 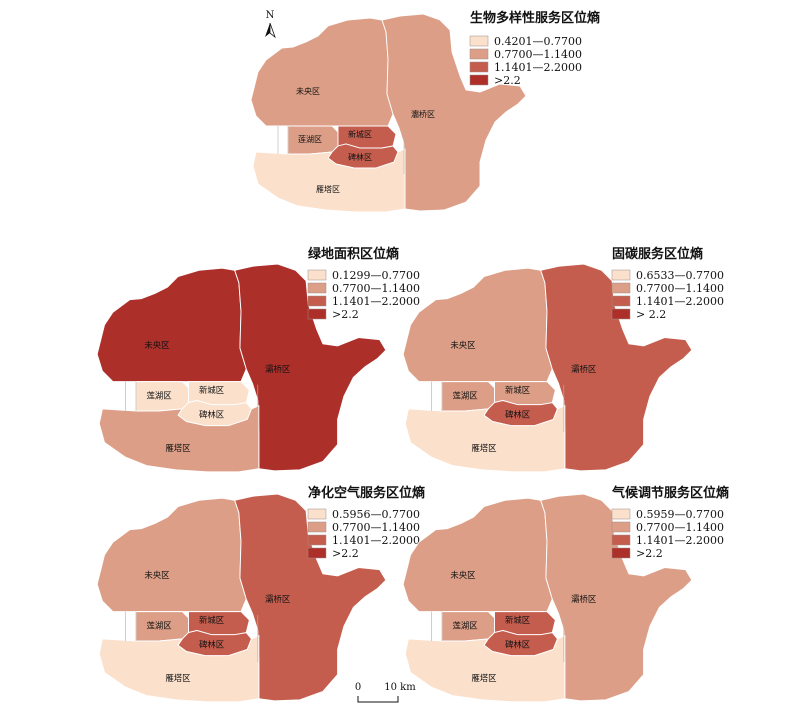 What do you see at coordinates (376, 275) in the screenshot?
I see `legend-label-1: 0.1299—0.7700` at bounding box center [376, 275].